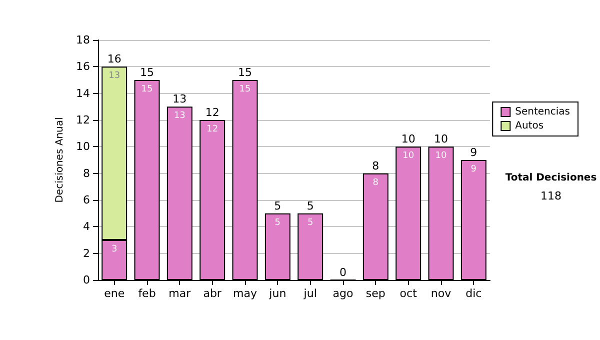  I want to click on y-tick-label: 12, so click(83, 120).